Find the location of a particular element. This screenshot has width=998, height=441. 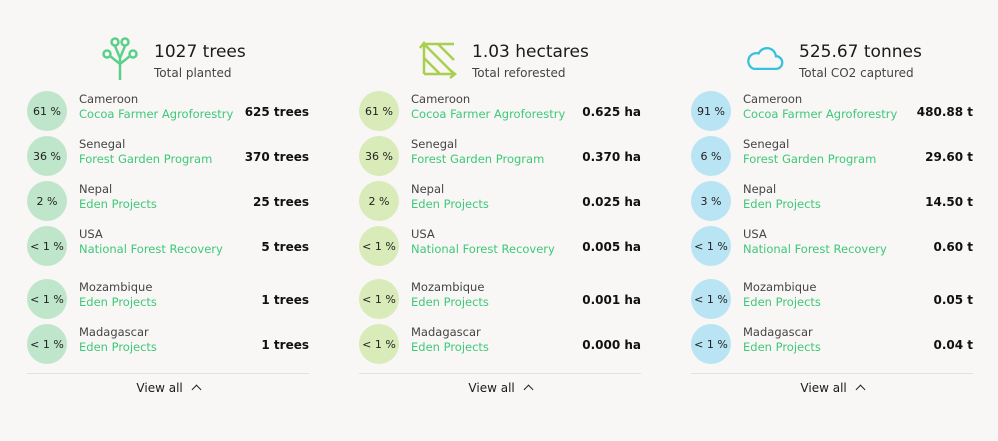

stat-subtitle: Total planted is located at coordinates (193, 72).